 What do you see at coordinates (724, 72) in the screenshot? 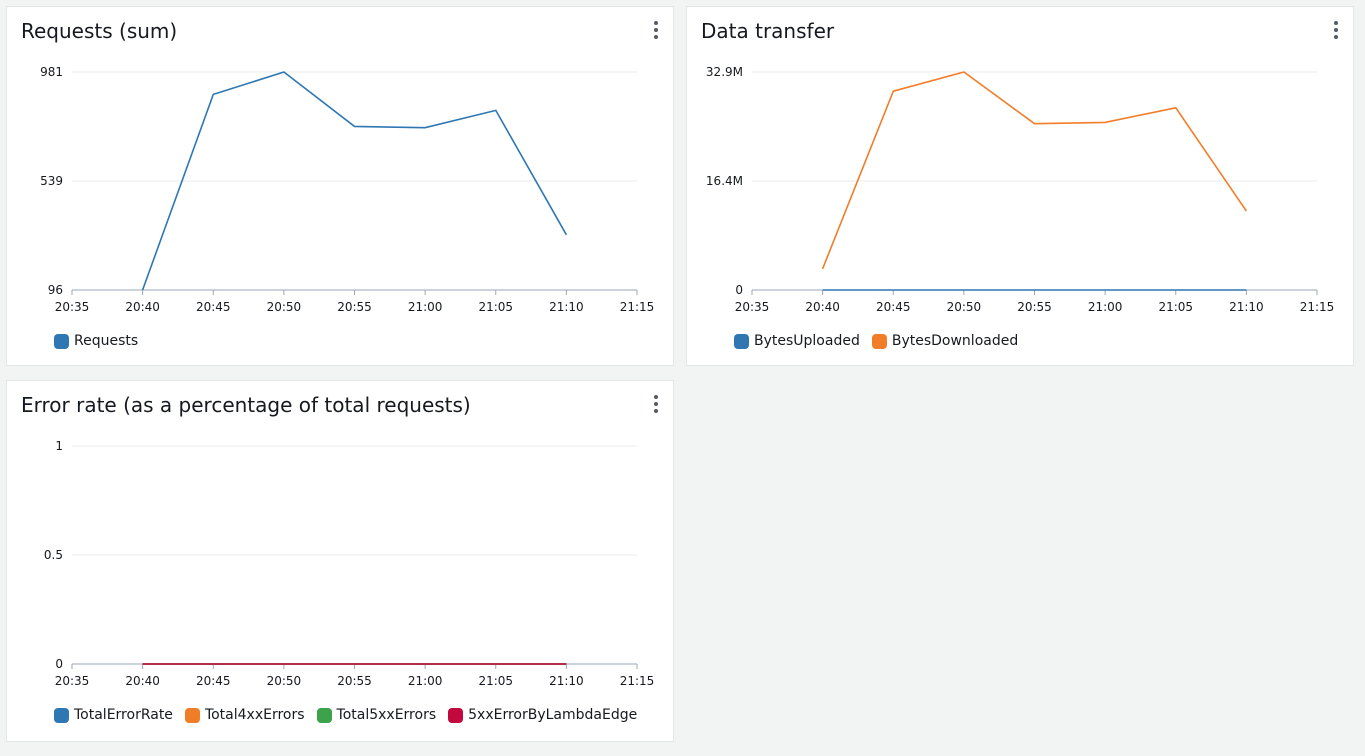
I see `y-tick-label: 32.9M` at bounding box center [724, 72].